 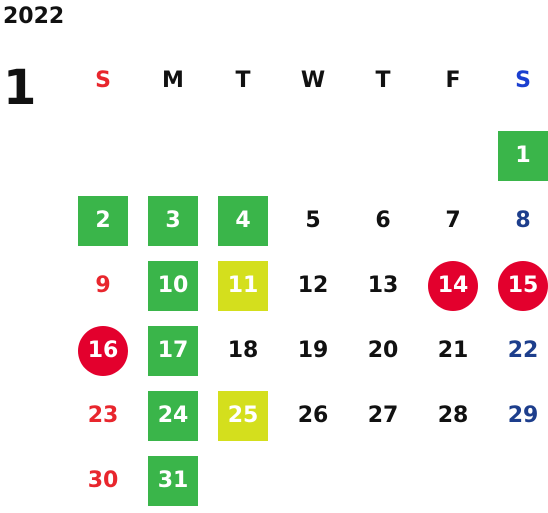 I want to click on calendar-cell: 14, so click(x=453, y=285).